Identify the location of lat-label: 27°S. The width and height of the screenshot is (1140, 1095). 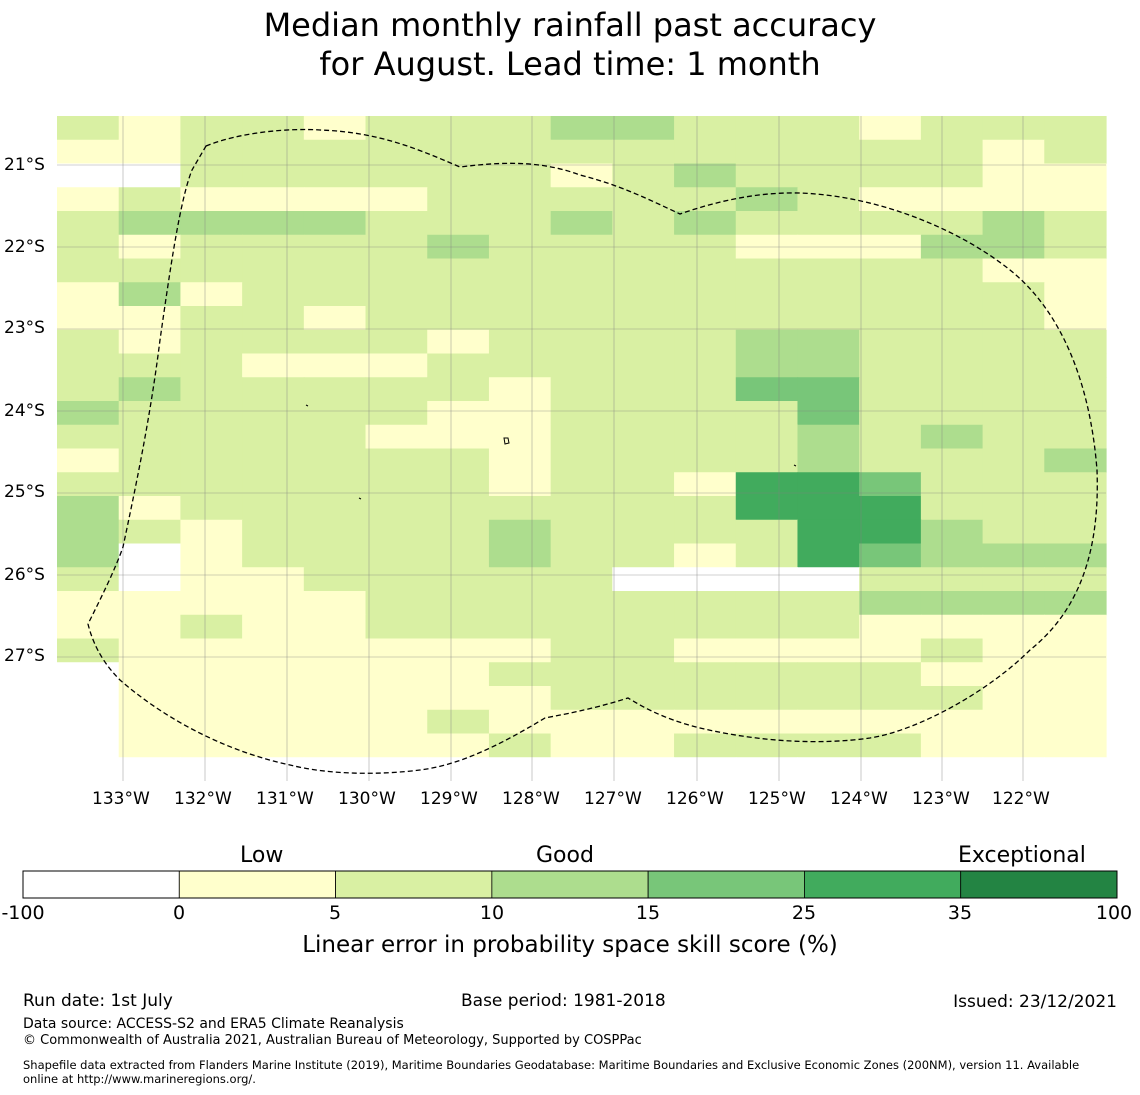
(24, 656).